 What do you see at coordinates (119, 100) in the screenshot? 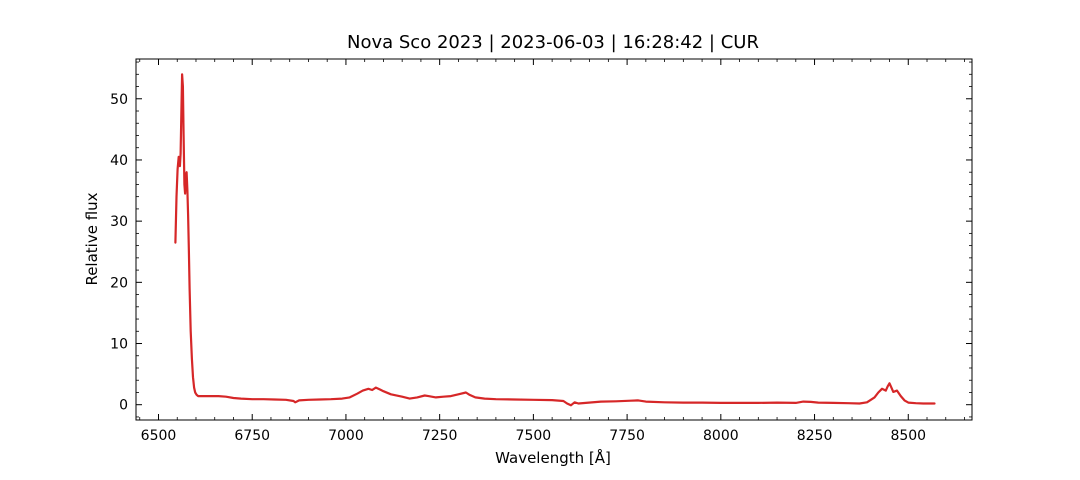
I see `y-tick-label: 50` at bounding box center [119, 100].